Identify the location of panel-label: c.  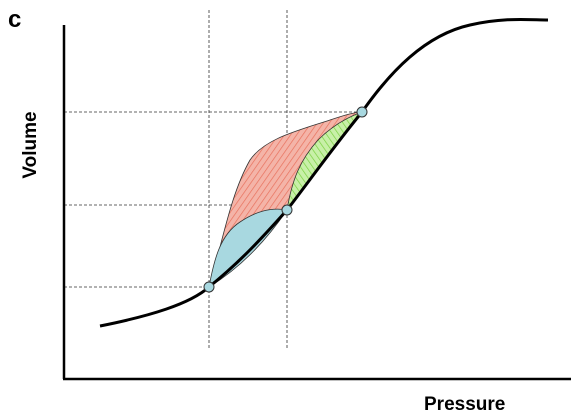
(15, 19).